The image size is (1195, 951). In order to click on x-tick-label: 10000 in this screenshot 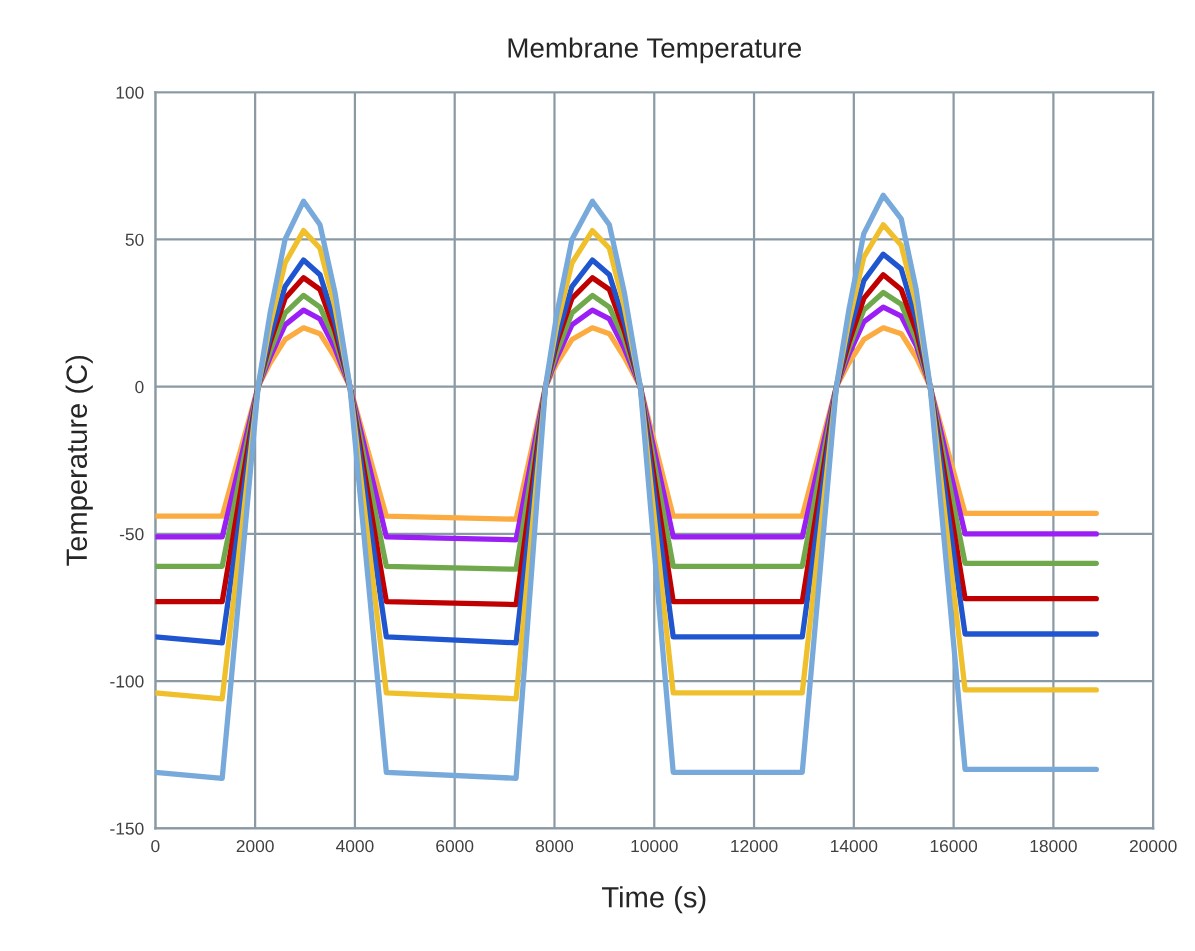, I will do `click(654, 846)`.